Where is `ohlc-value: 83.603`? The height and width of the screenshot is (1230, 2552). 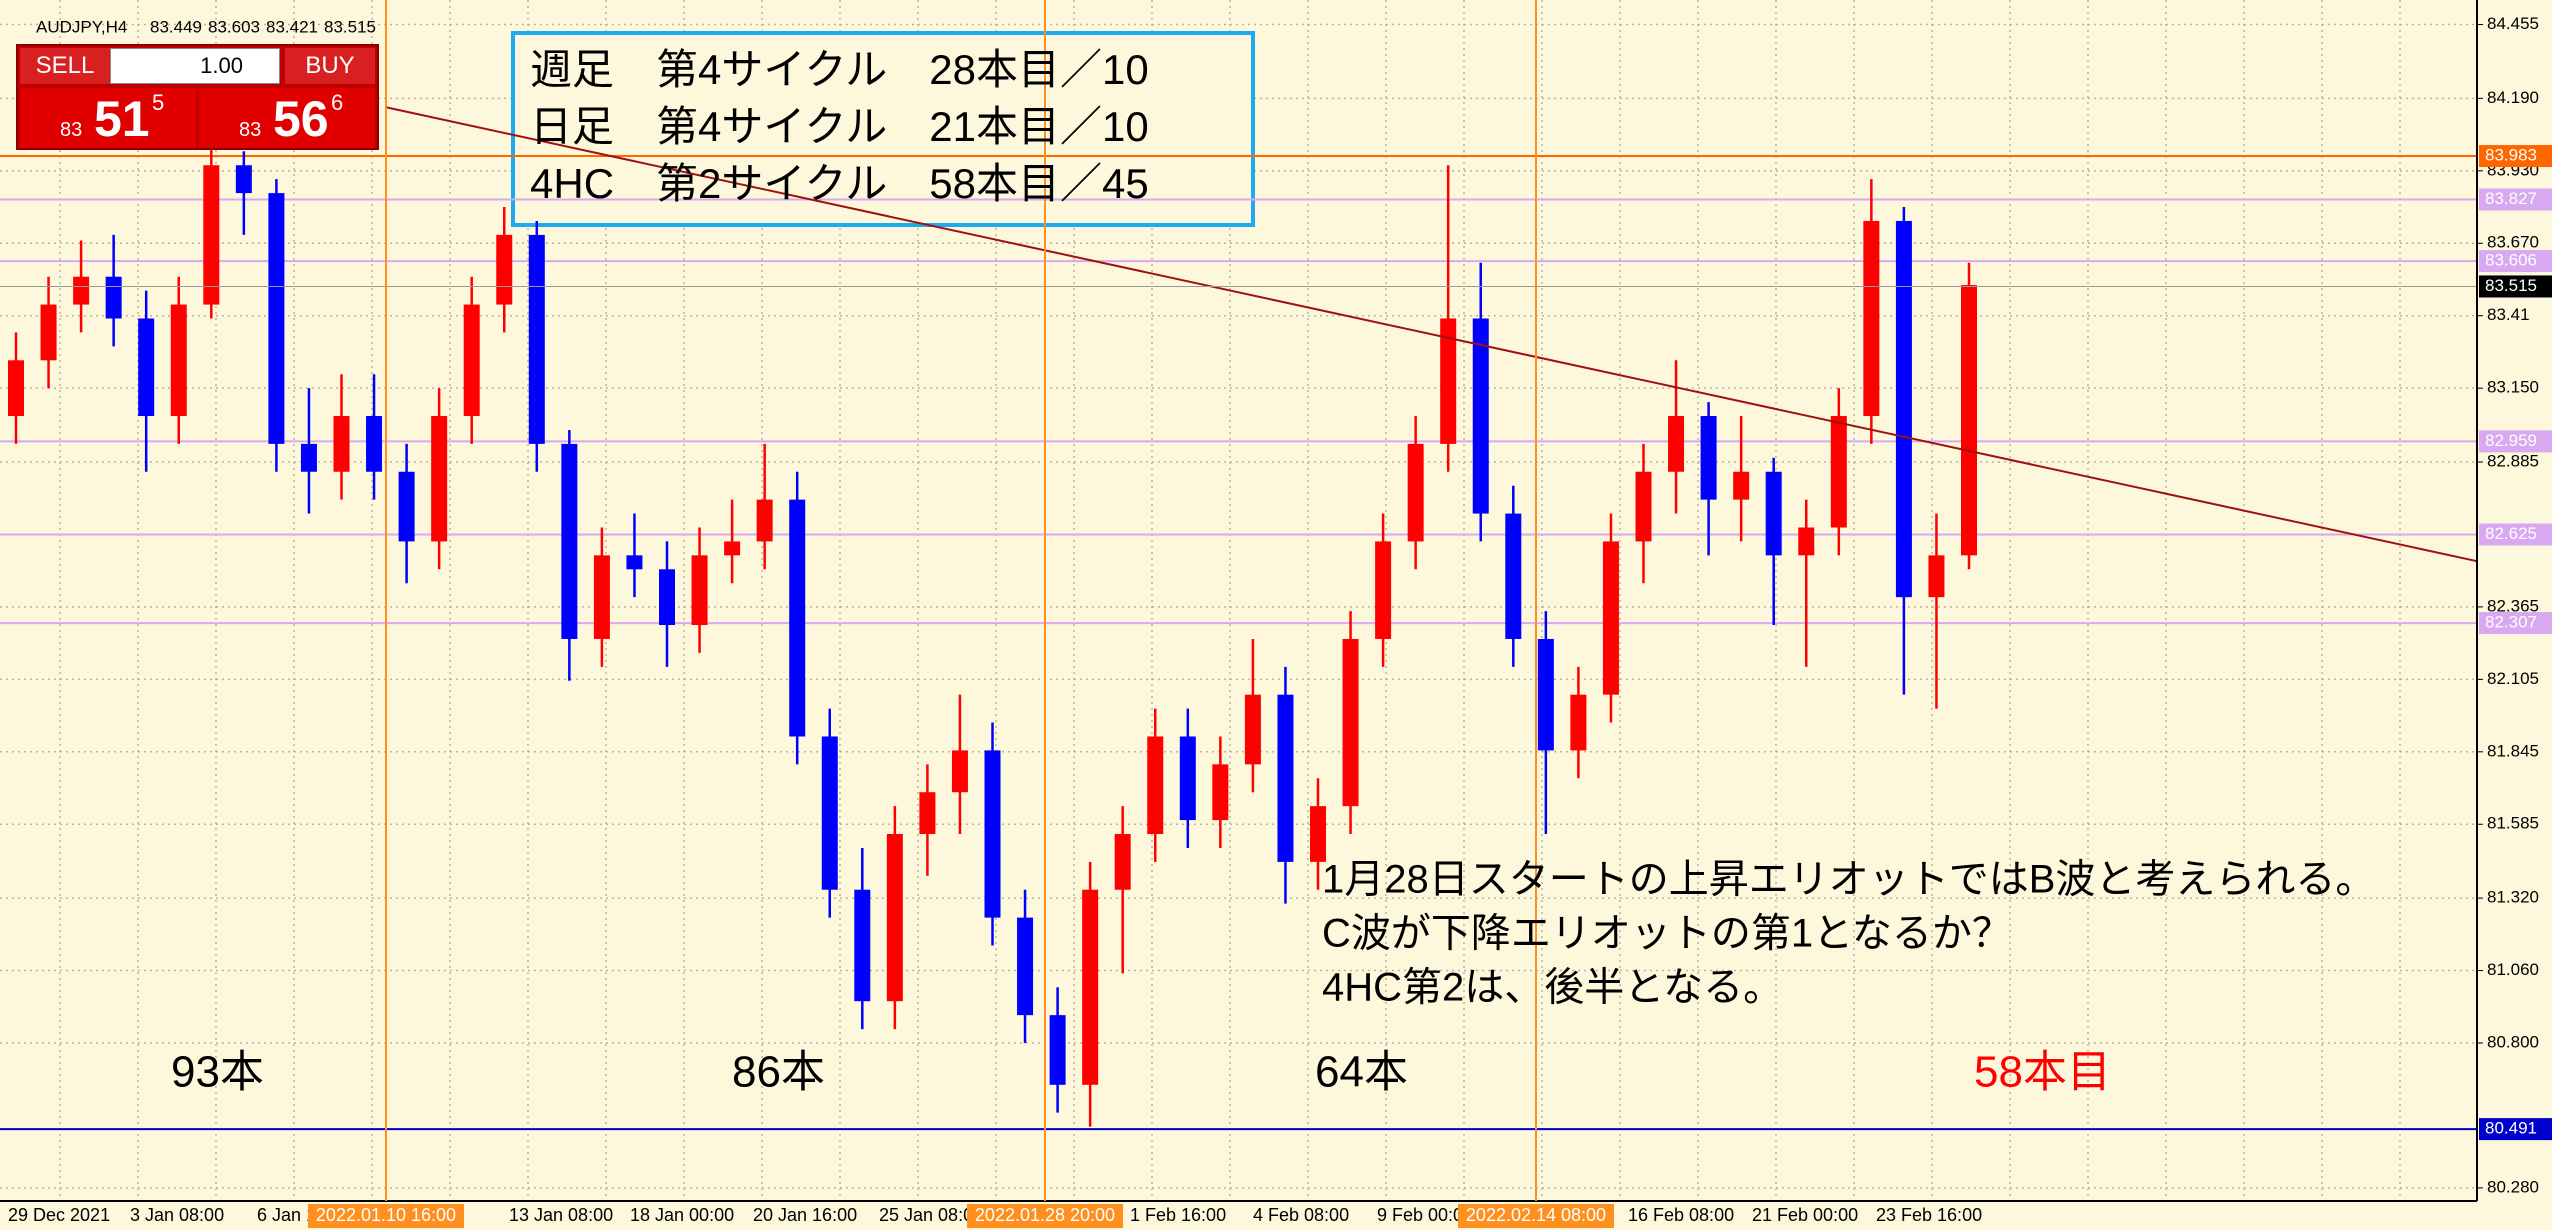 ohlc-value: 83.603 is located at coordinates (234, 26).